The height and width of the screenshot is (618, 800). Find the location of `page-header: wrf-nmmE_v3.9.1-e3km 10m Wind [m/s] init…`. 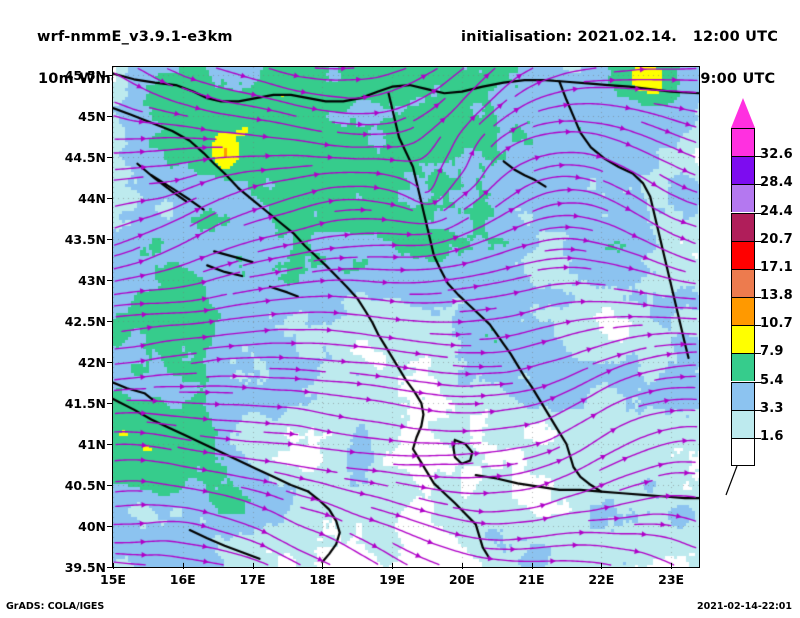

page-header: wrf-nmmE_v3.9.1-e3km 10m Wind [m/s] init… is located at coordinates (400, 43).